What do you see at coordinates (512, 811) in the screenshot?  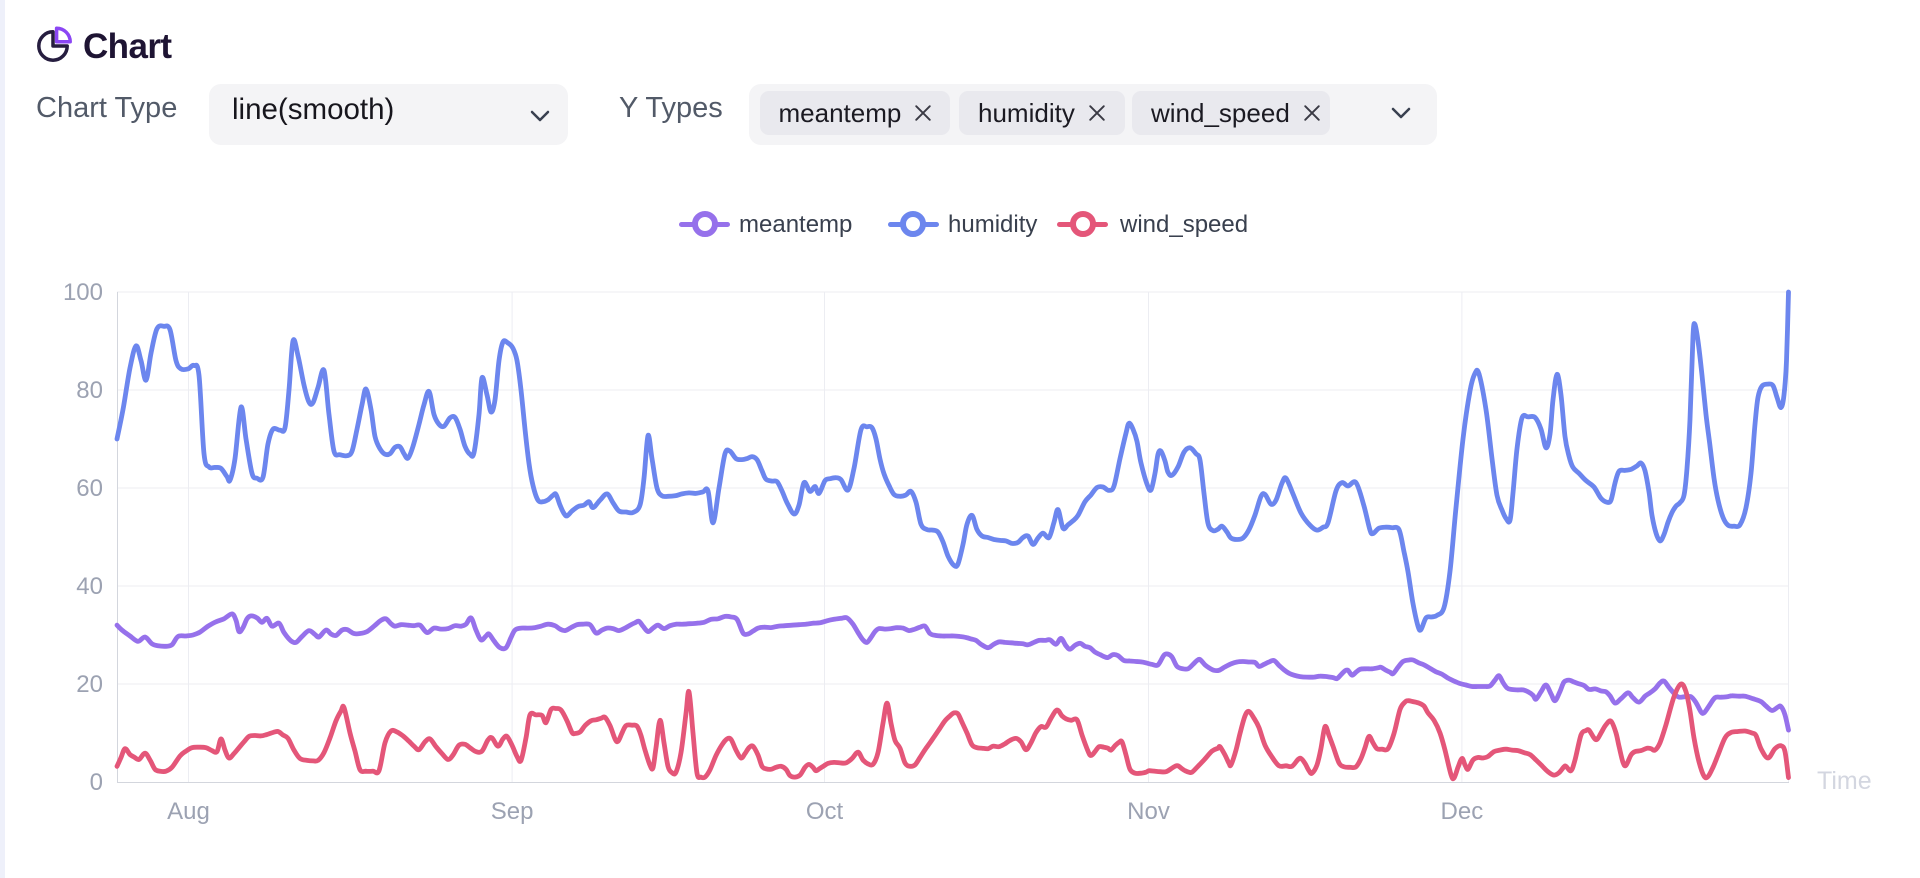 I see `svg-text: Sep` at bounding box center [512, 811].